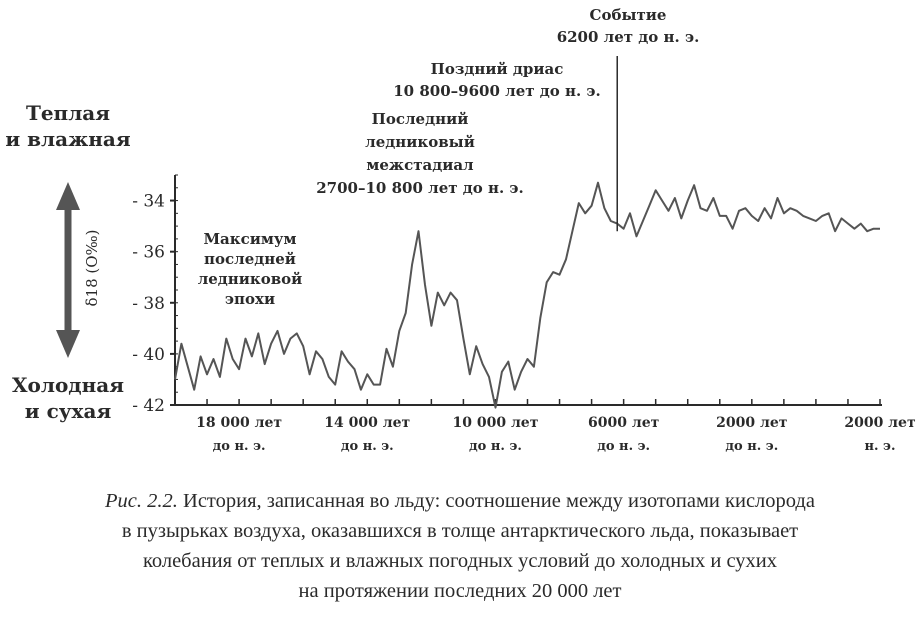 This screenshot has height=640, width=920. I want to click on y-tick-label: - 42, so click(148, 406).